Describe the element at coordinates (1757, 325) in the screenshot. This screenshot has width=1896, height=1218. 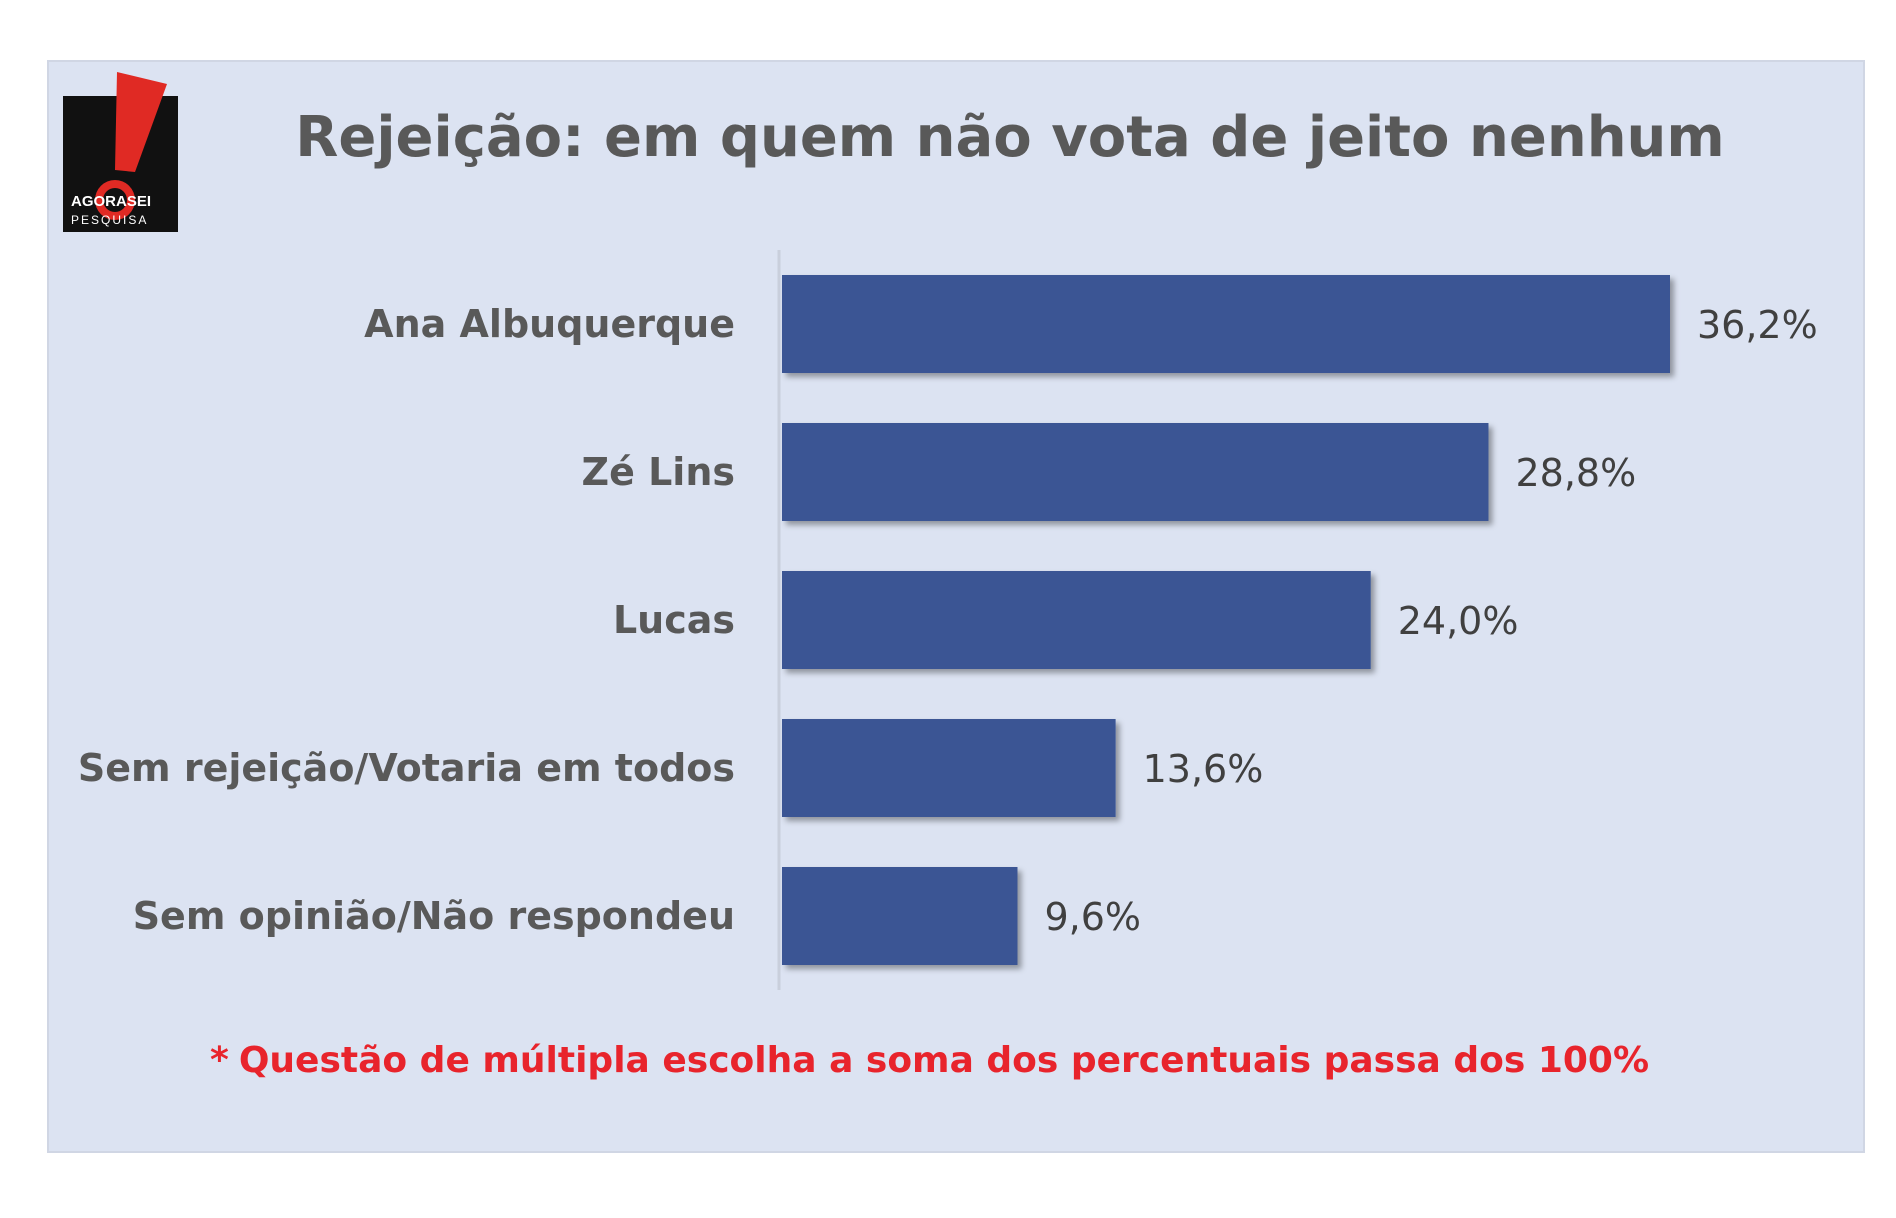
I see `data-label: 36,2%` at that location.